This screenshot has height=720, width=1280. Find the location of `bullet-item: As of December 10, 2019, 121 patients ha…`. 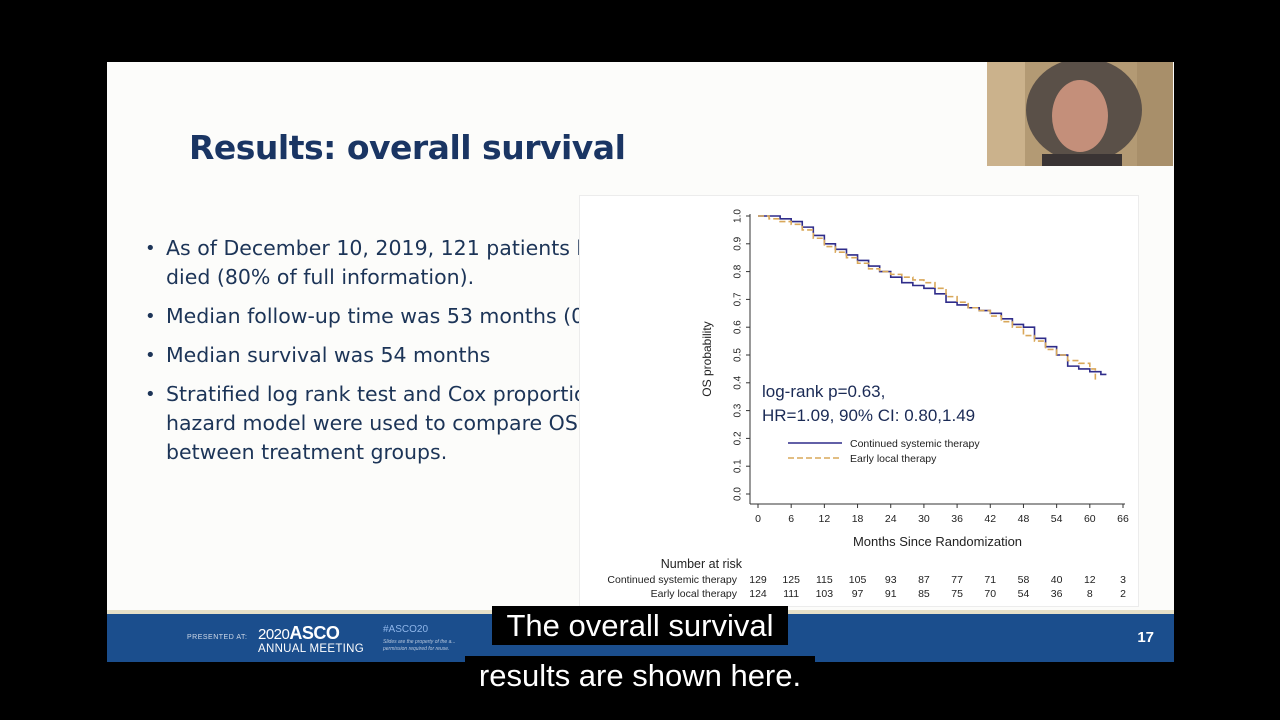

bullet-item: As of December 10, 2019, 121 patients ha… is located at coordinates (395, 263).